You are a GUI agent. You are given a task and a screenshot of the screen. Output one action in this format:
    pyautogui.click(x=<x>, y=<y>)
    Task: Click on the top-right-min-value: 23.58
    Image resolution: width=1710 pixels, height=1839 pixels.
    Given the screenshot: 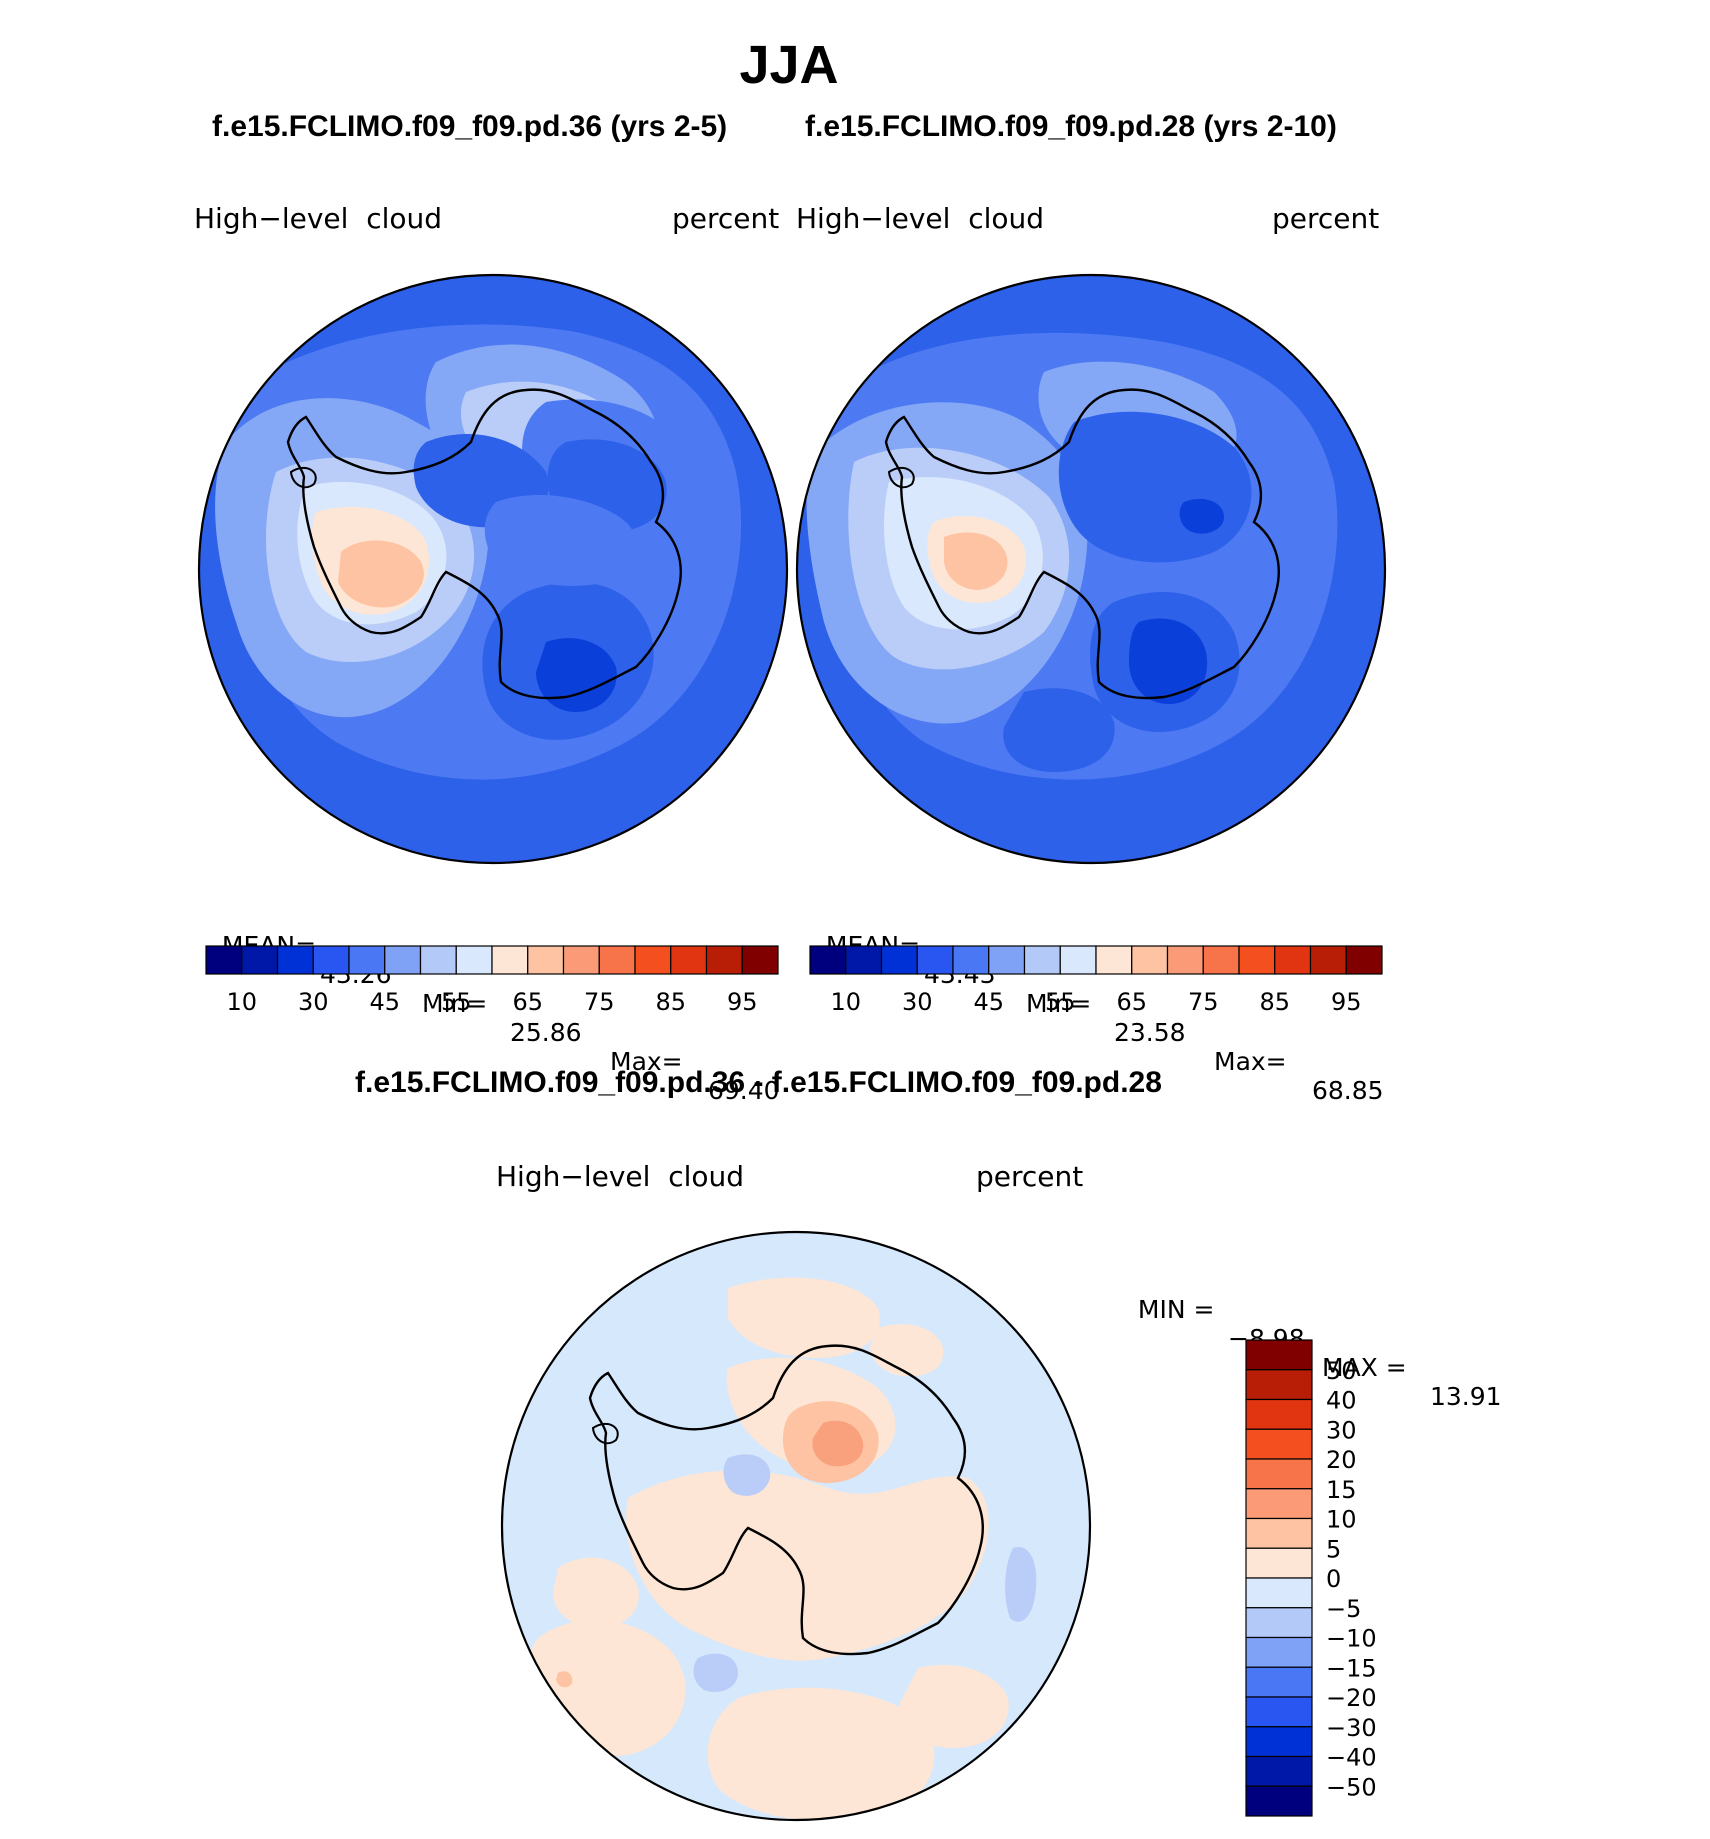 What is the action you would take?
    pyautogui.click(x=1150, y=1032)
    